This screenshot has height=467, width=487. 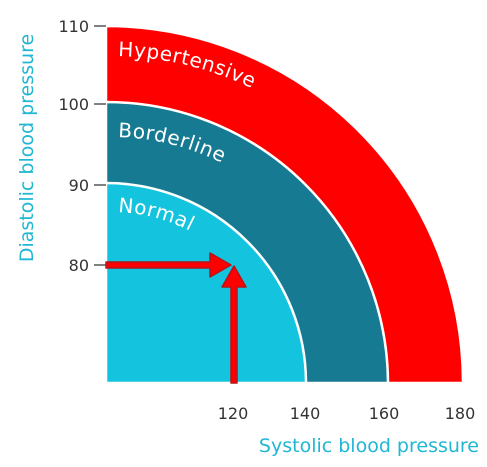 I want to click on x-tick-label: 160, so click(x=384, y=413).